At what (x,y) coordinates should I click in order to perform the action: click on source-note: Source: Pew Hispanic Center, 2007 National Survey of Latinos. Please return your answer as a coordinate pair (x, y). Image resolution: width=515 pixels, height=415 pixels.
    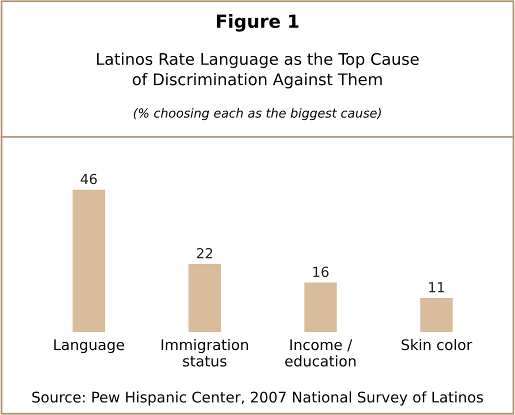
    Looking at the image, I should click on (257, 398).